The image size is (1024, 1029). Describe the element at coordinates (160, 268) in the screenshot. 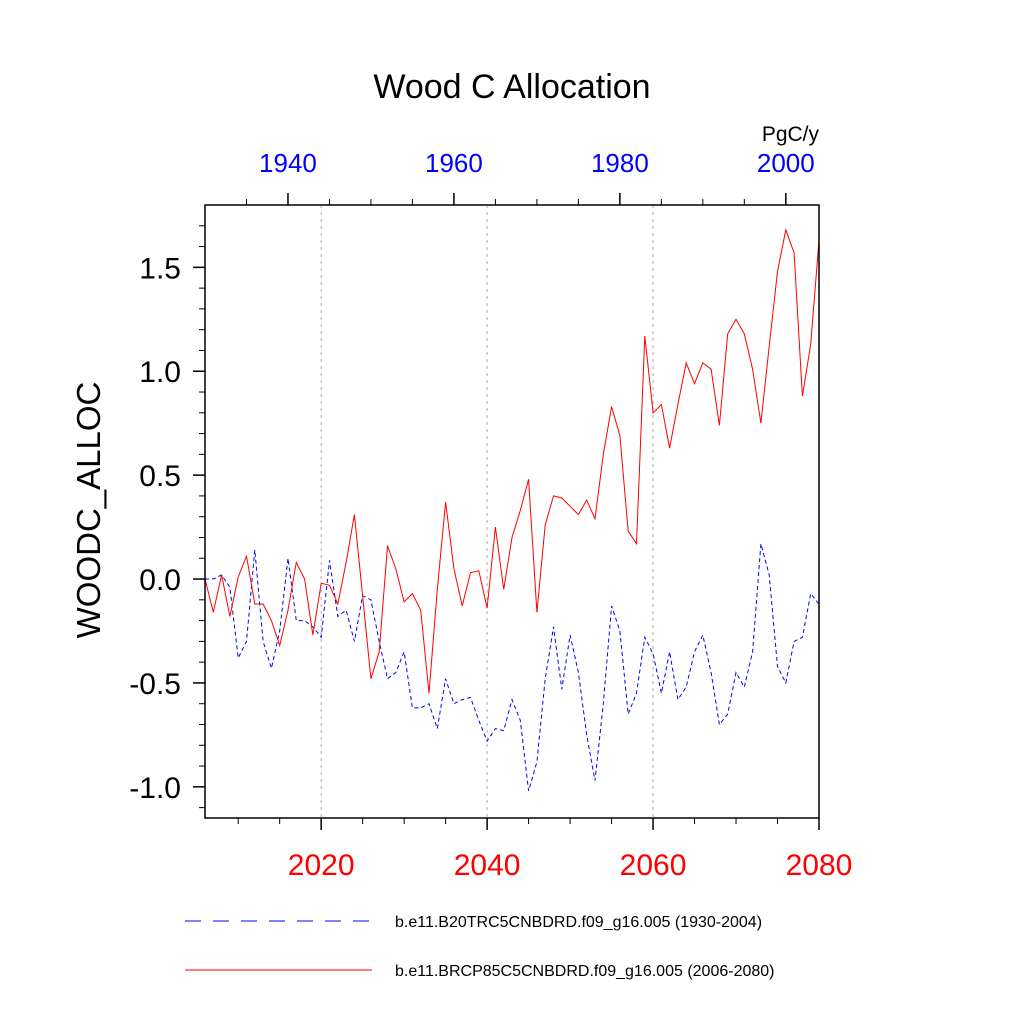

I see `y-tick-label: 1.5` at that location.